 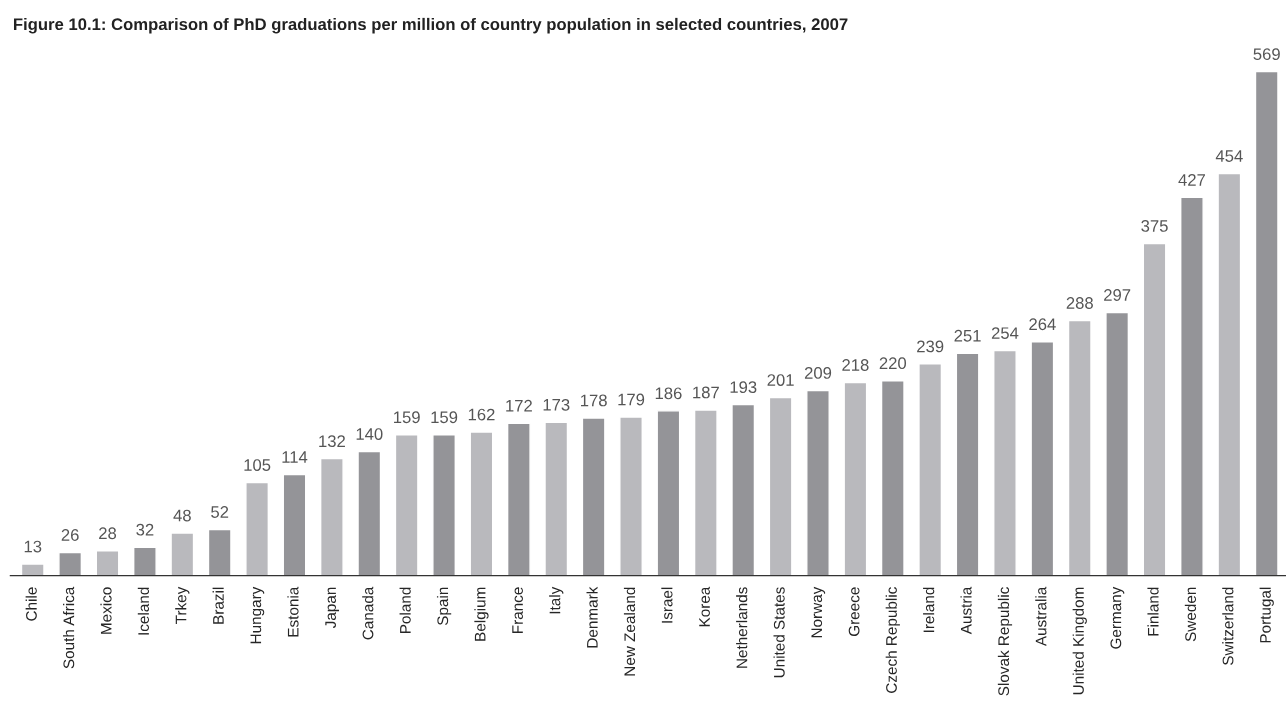 What do you see at coordinates (293, 611) in the screenshot?
I see `x-tick-label: Estonia` at bounding box center [293, 611].